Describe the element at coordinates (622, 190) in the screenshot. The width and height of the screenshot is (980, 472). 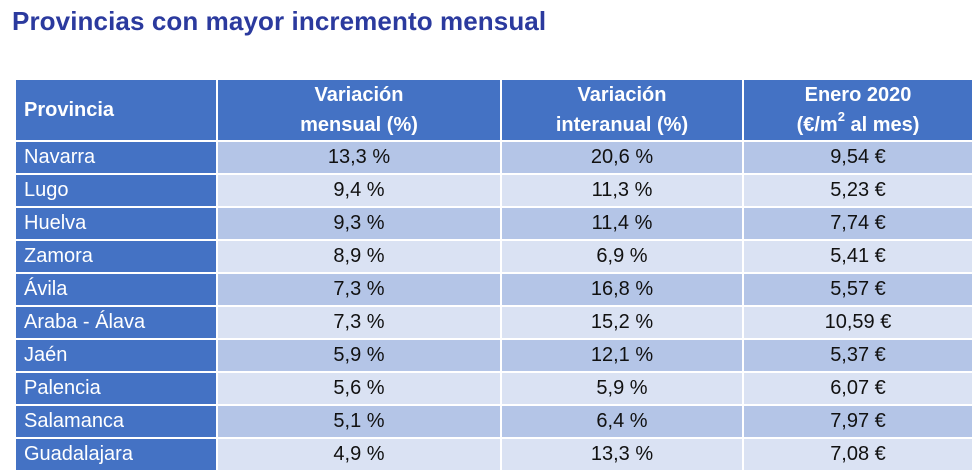
I see `cell-interanual: 11,3 %` at that location.